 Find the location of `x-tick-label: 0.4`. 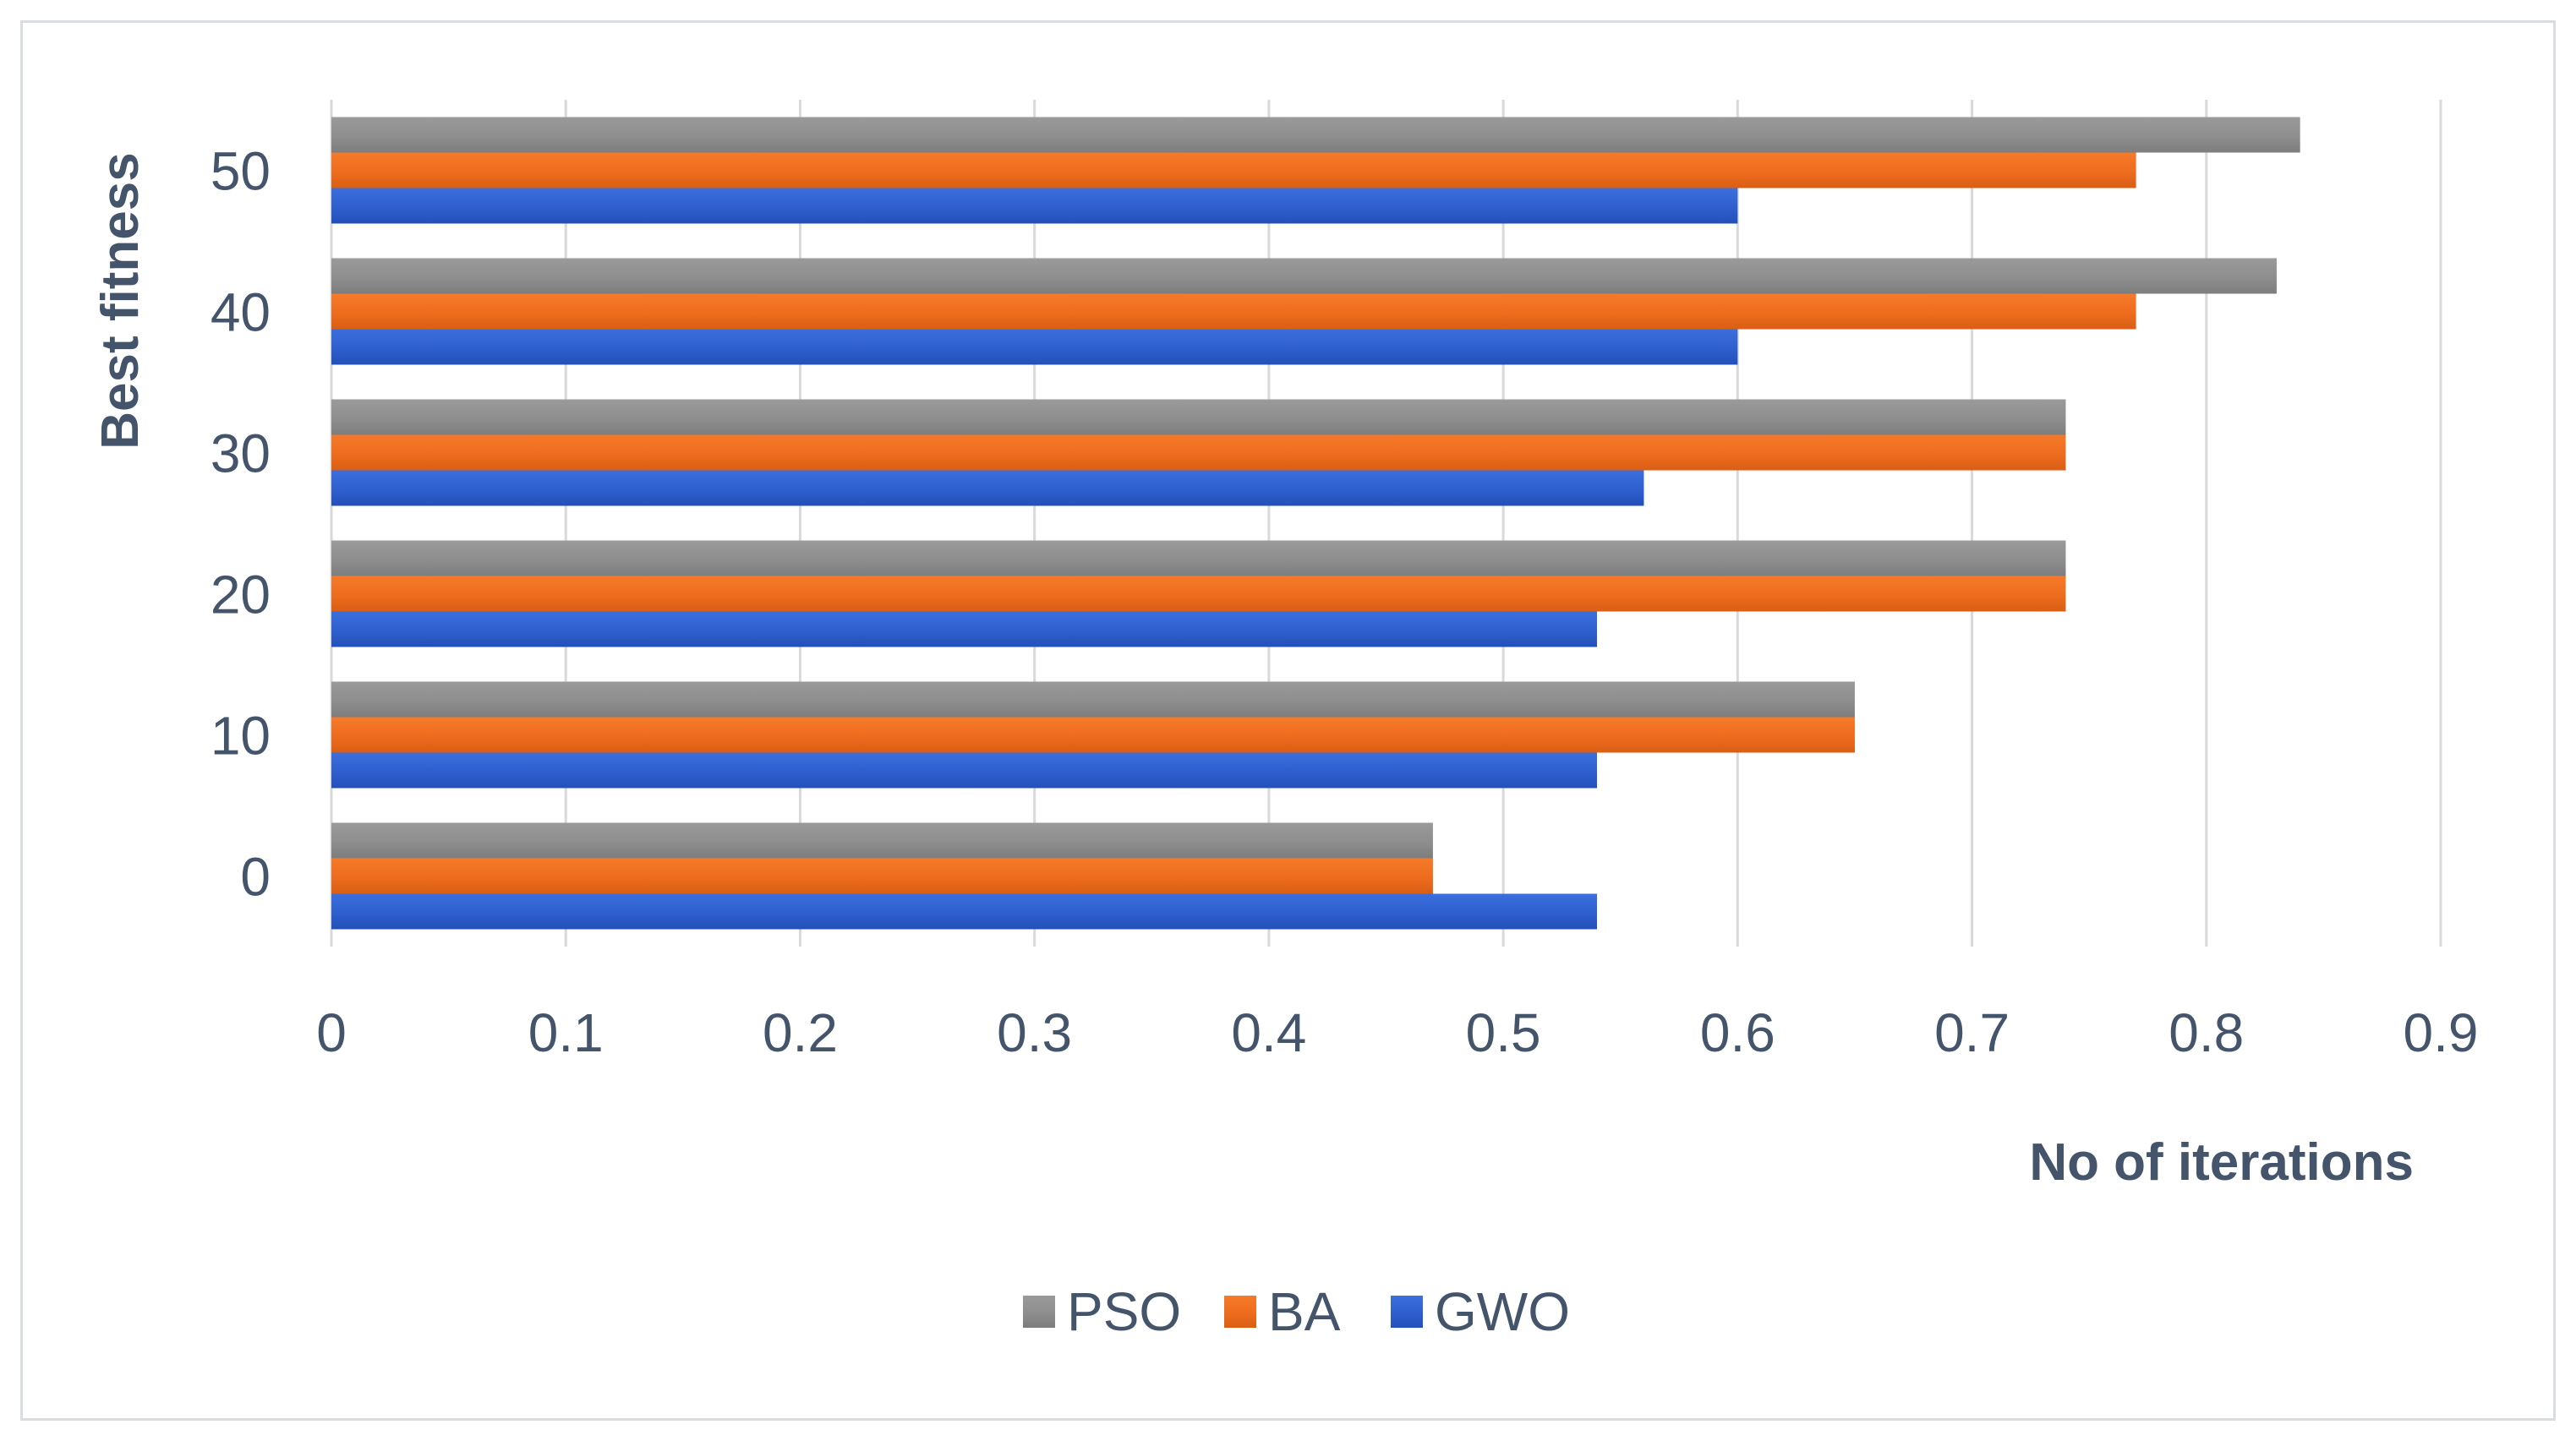

x-tick-label: 0.4 is located at coordinates (1268, 1032).